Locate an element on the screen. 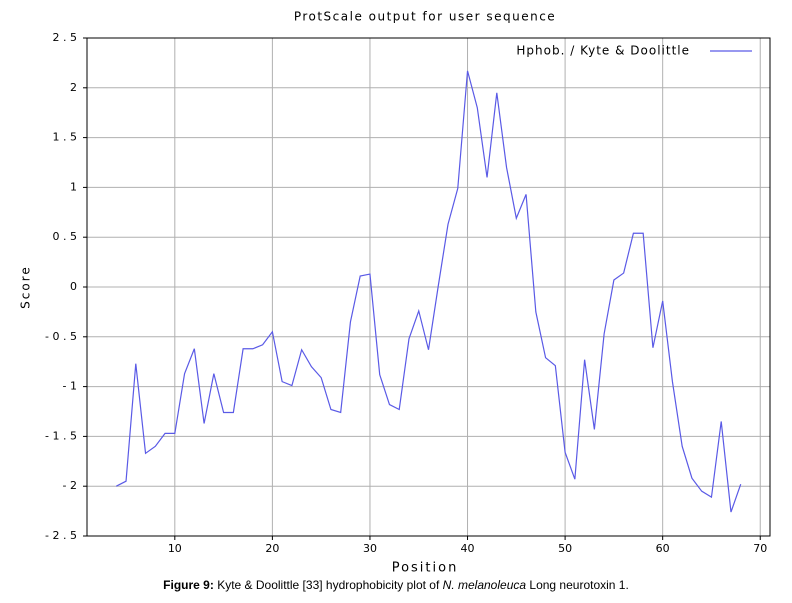 The width and height of the screenshot is (792, 603). y-tick-label: - 2 is located at coordinates (70, 485).